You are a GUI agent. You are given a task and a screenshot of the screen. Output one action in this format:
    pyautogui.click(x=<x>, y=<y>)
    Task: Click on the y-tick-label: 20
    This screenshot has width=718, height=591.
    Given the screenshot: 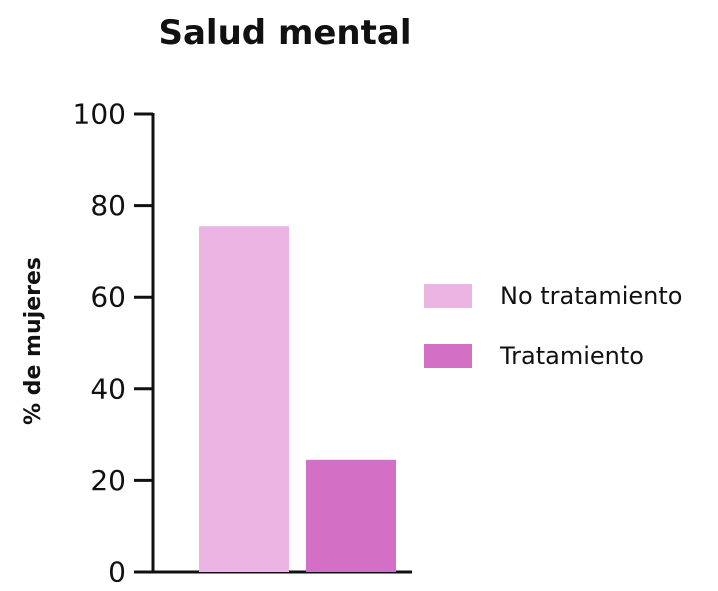 What is the action you would take?
    pyautogui.click(x=108, y=480)
    